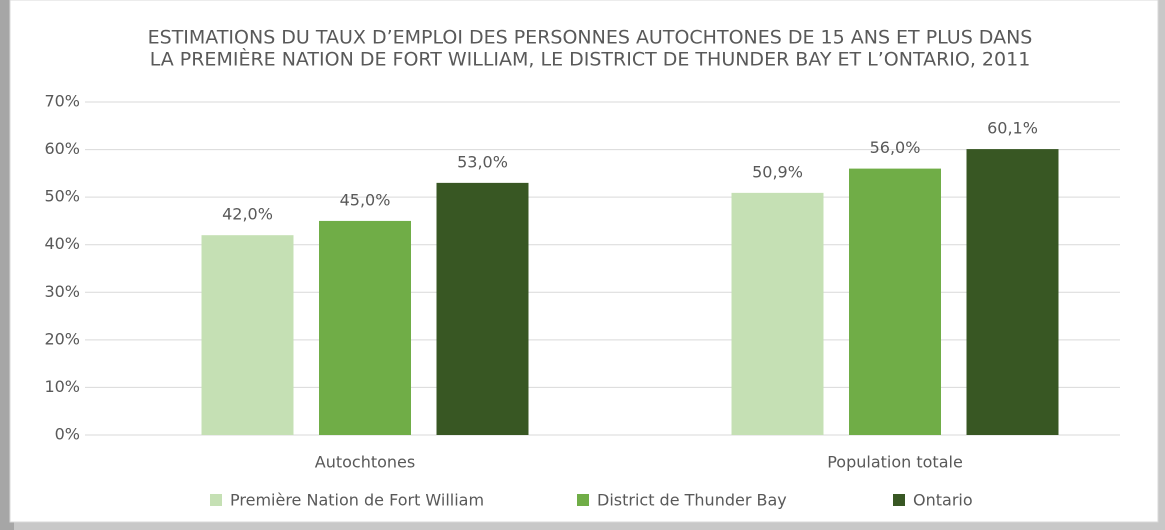 Image resolution: width=1165 pixels, height=530 pixels. Describe the element at coordinates (62, 243) in the screenshot. I see `y-tick-label: 40%` at that location.